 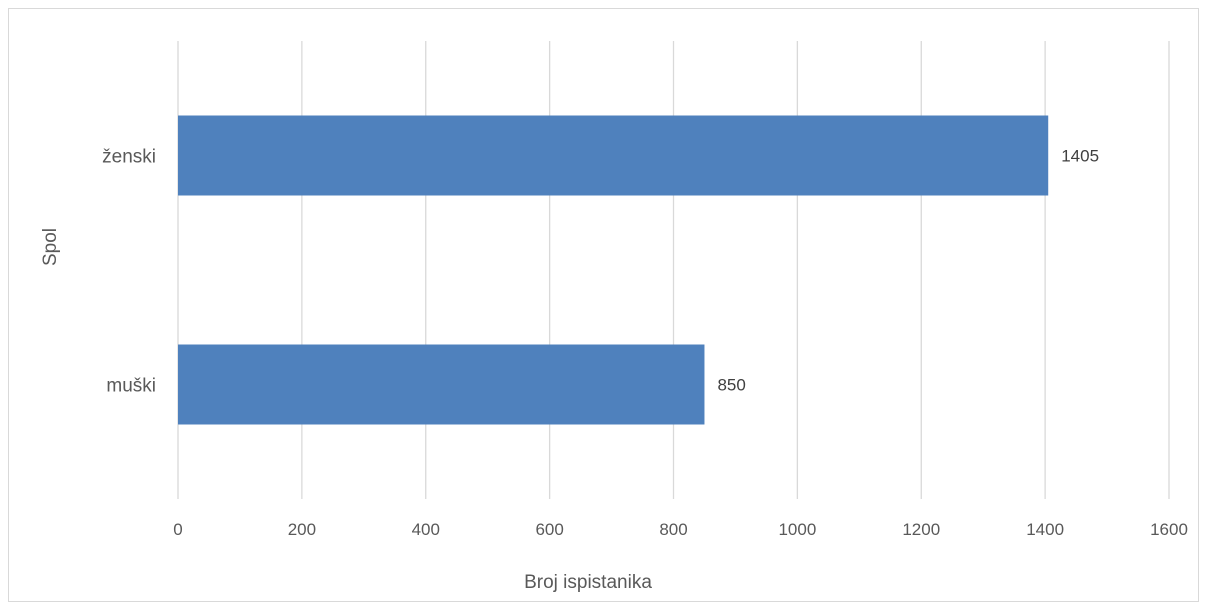 What do you see at coordinates (1045, 529) in the screenshot?
I see `x-tick-label-1400: 1400` at bounding box center [1045, 529].